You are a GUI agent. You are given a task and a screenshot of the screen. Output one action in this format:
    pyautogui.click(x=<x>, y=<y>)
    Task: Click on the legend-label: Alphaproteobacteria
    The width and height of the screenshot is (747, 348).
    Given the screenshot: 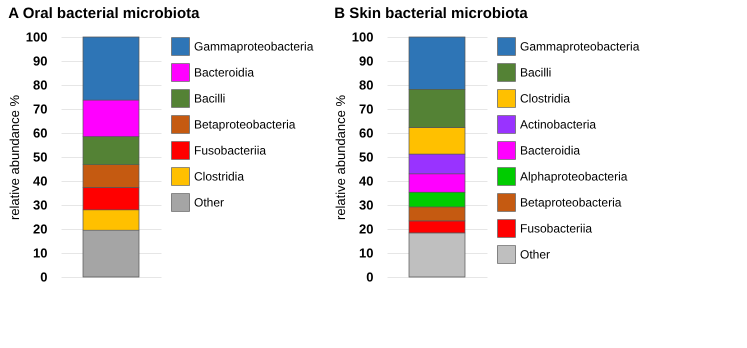 What is the action you would take?
    pyautogui.click(x=574, y=177)
    